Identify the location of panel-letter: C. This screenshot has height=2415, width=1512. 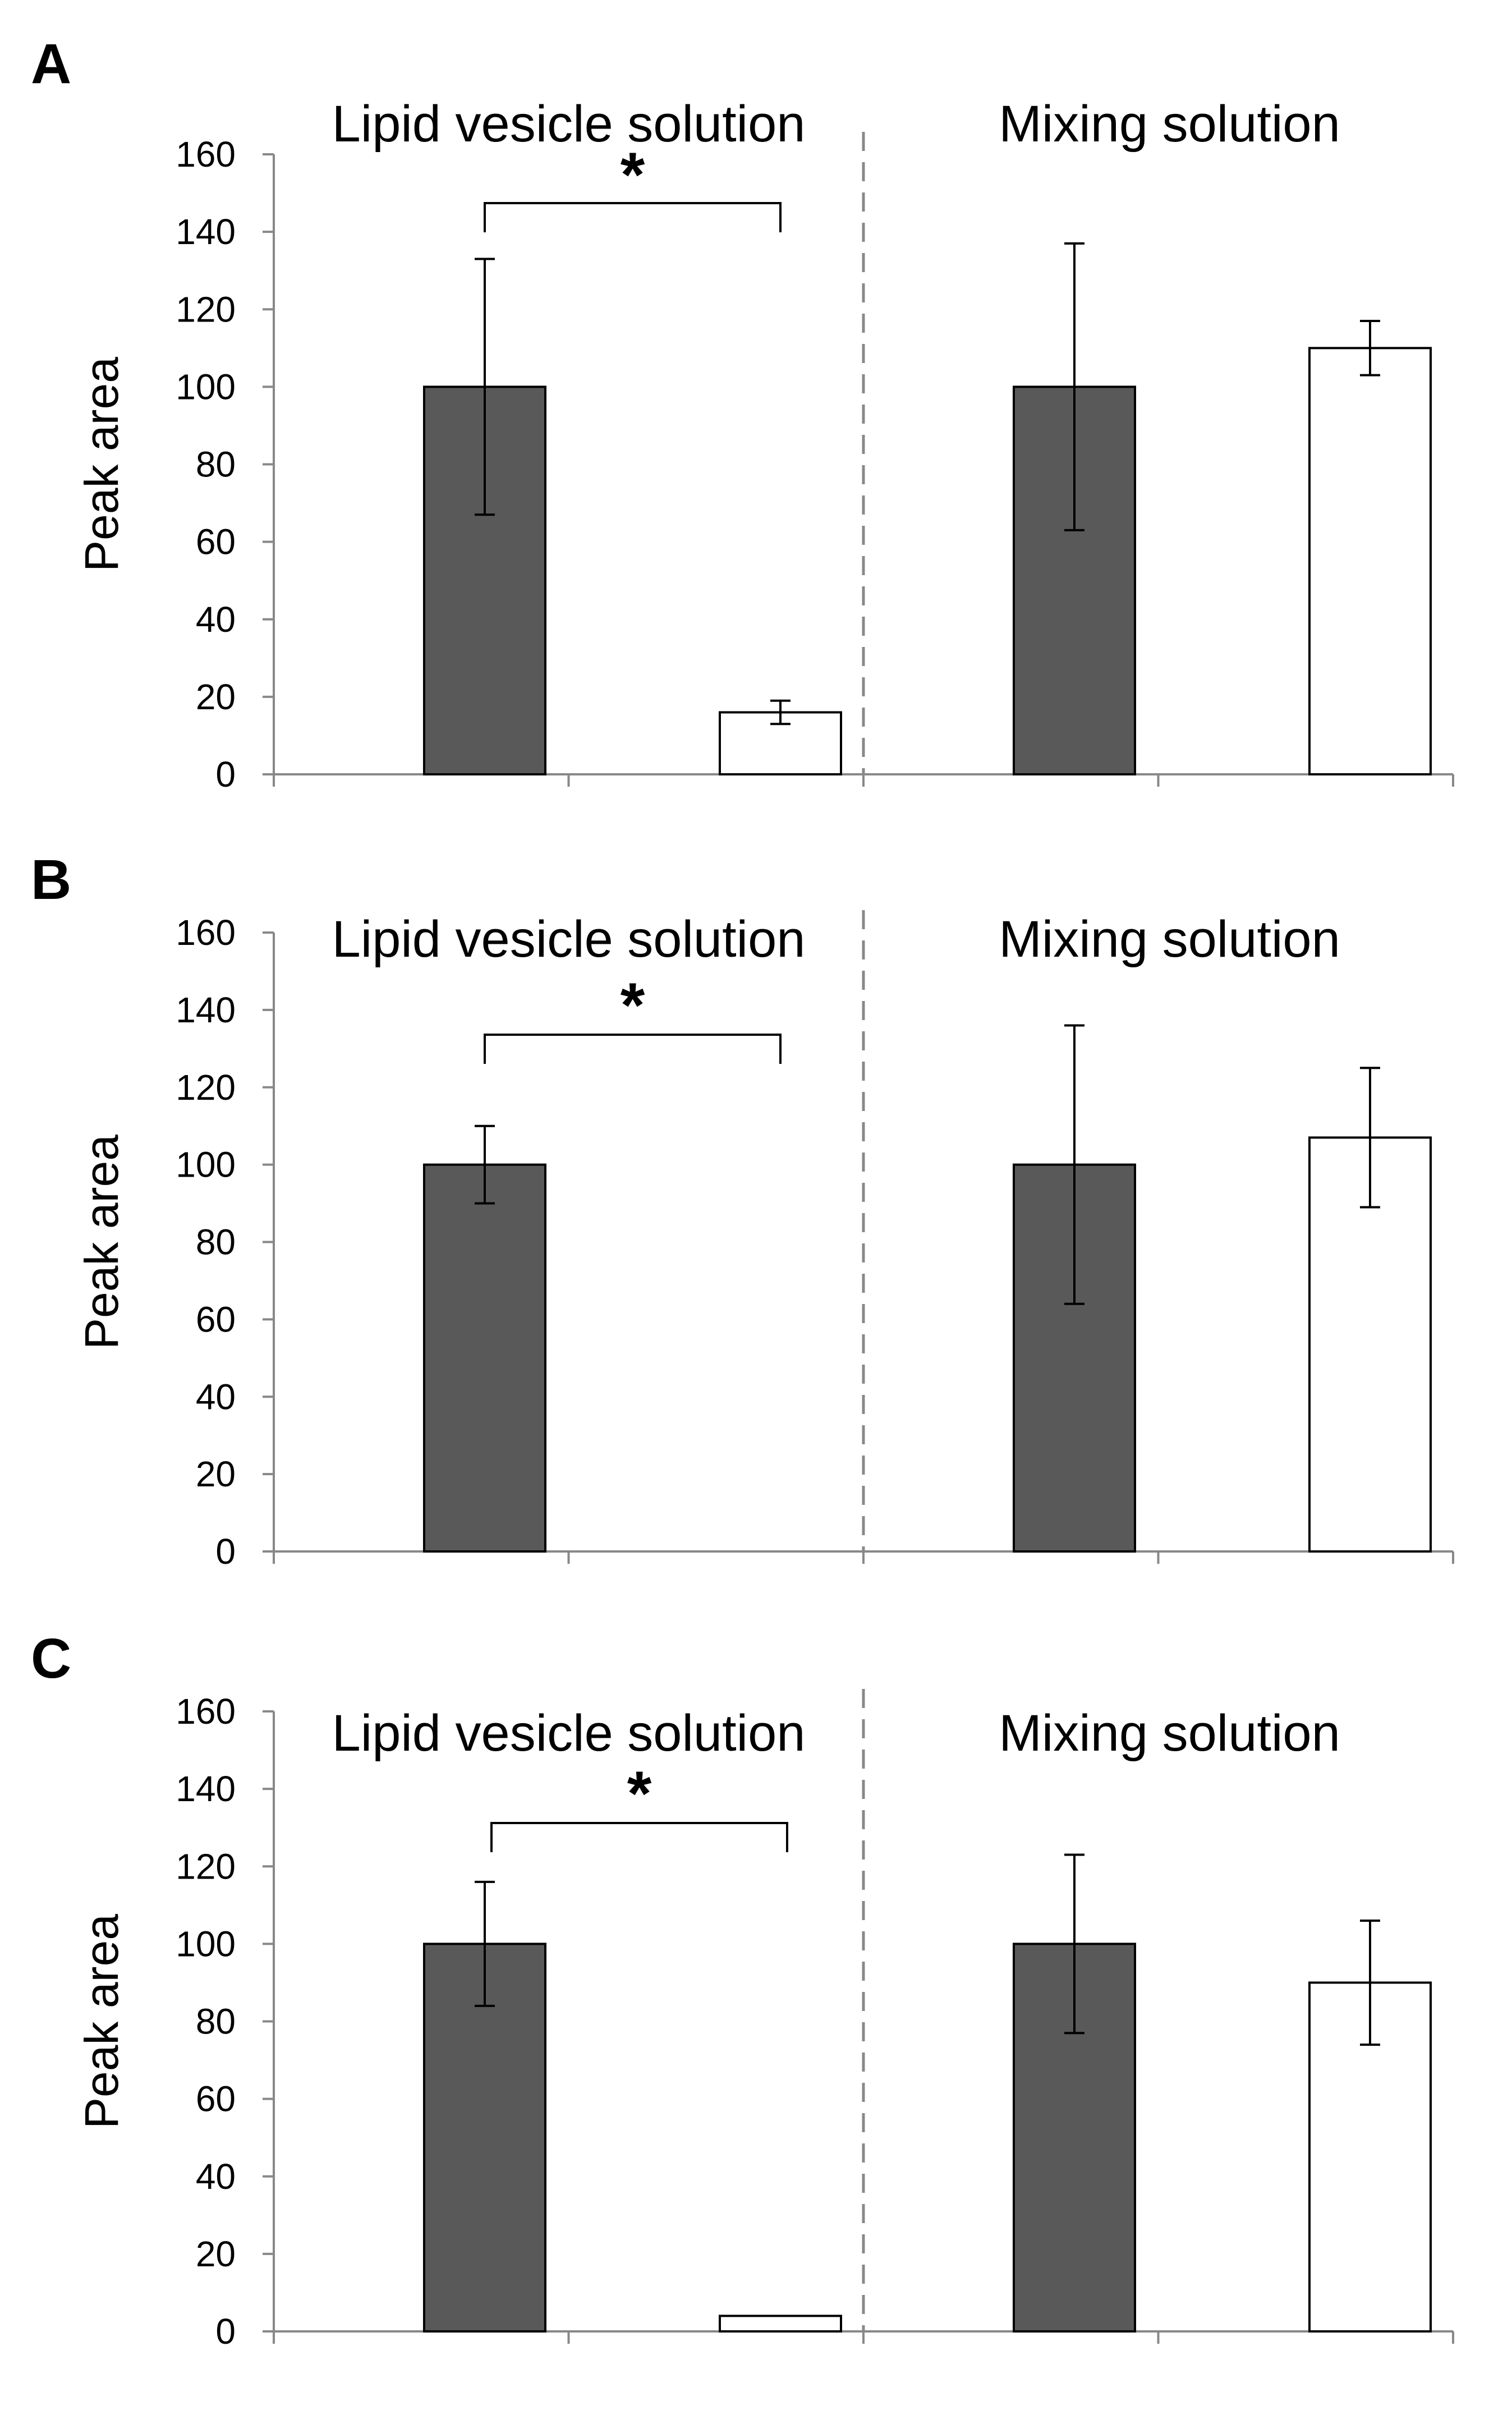
(51, 1658).